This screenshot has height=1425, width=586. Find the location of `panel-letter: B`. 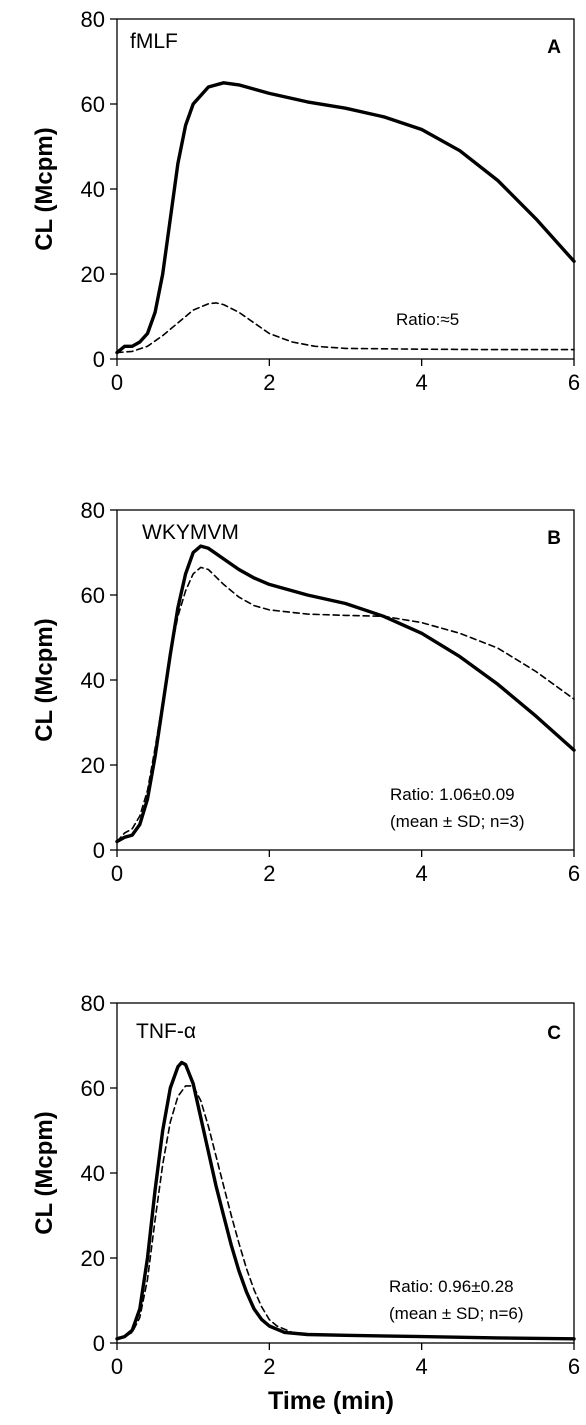

panel-letter: B is located at coordinates (554, 538).